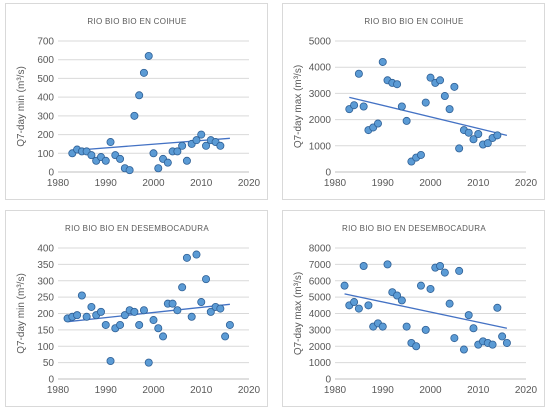  I want to click on y-tick-label: 400, so click(45, 249).